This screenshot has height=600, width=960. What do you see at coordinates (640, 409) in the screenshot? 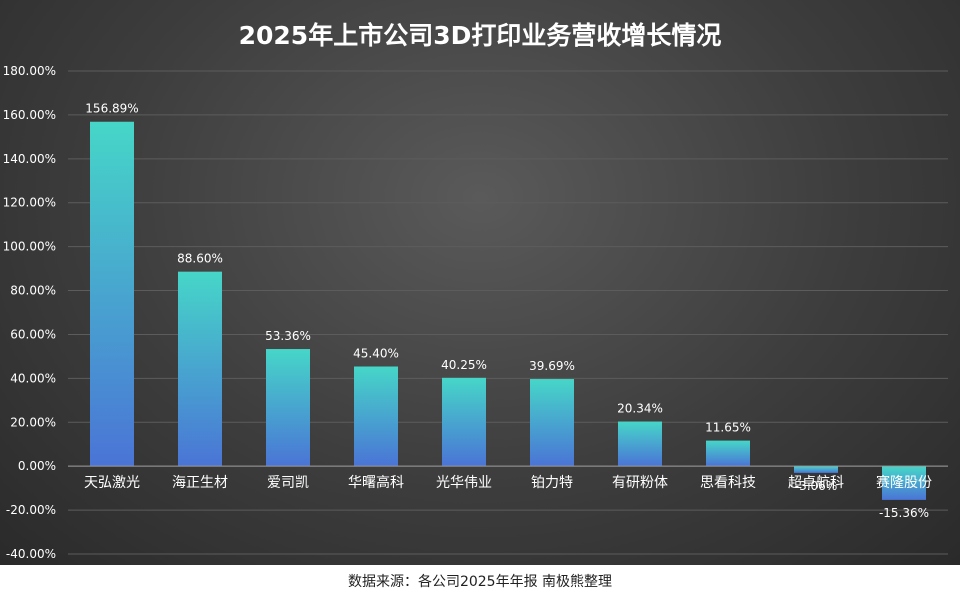
I see `data-label: 20.34%` at bounding box center [640, 409].